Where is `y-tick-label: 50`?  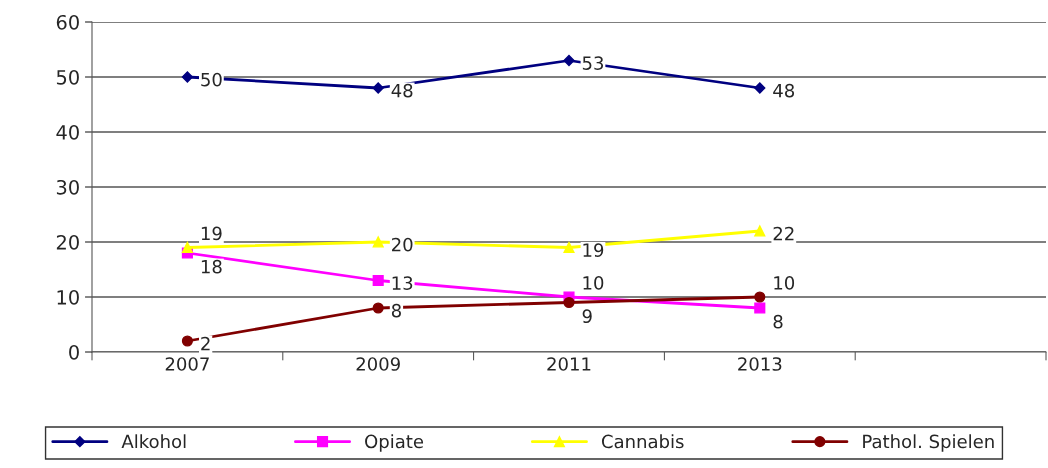
y-tick-label: 50 is located at coordinates (67, 77).